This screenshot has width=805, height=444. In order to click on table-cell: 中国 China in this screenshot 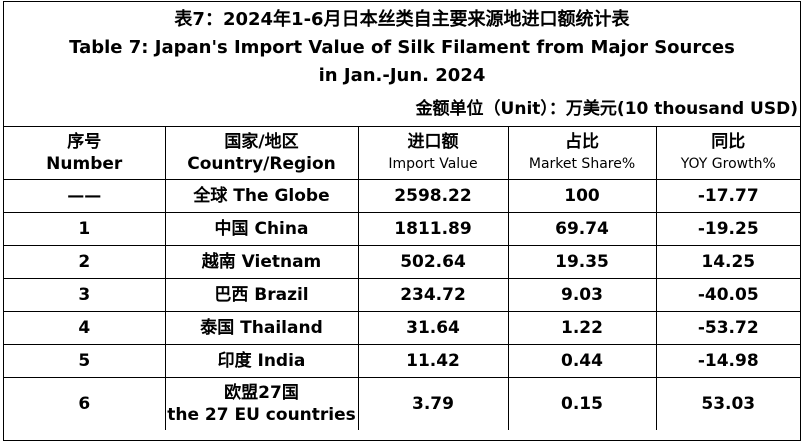, I will do `click(261, 229)`.